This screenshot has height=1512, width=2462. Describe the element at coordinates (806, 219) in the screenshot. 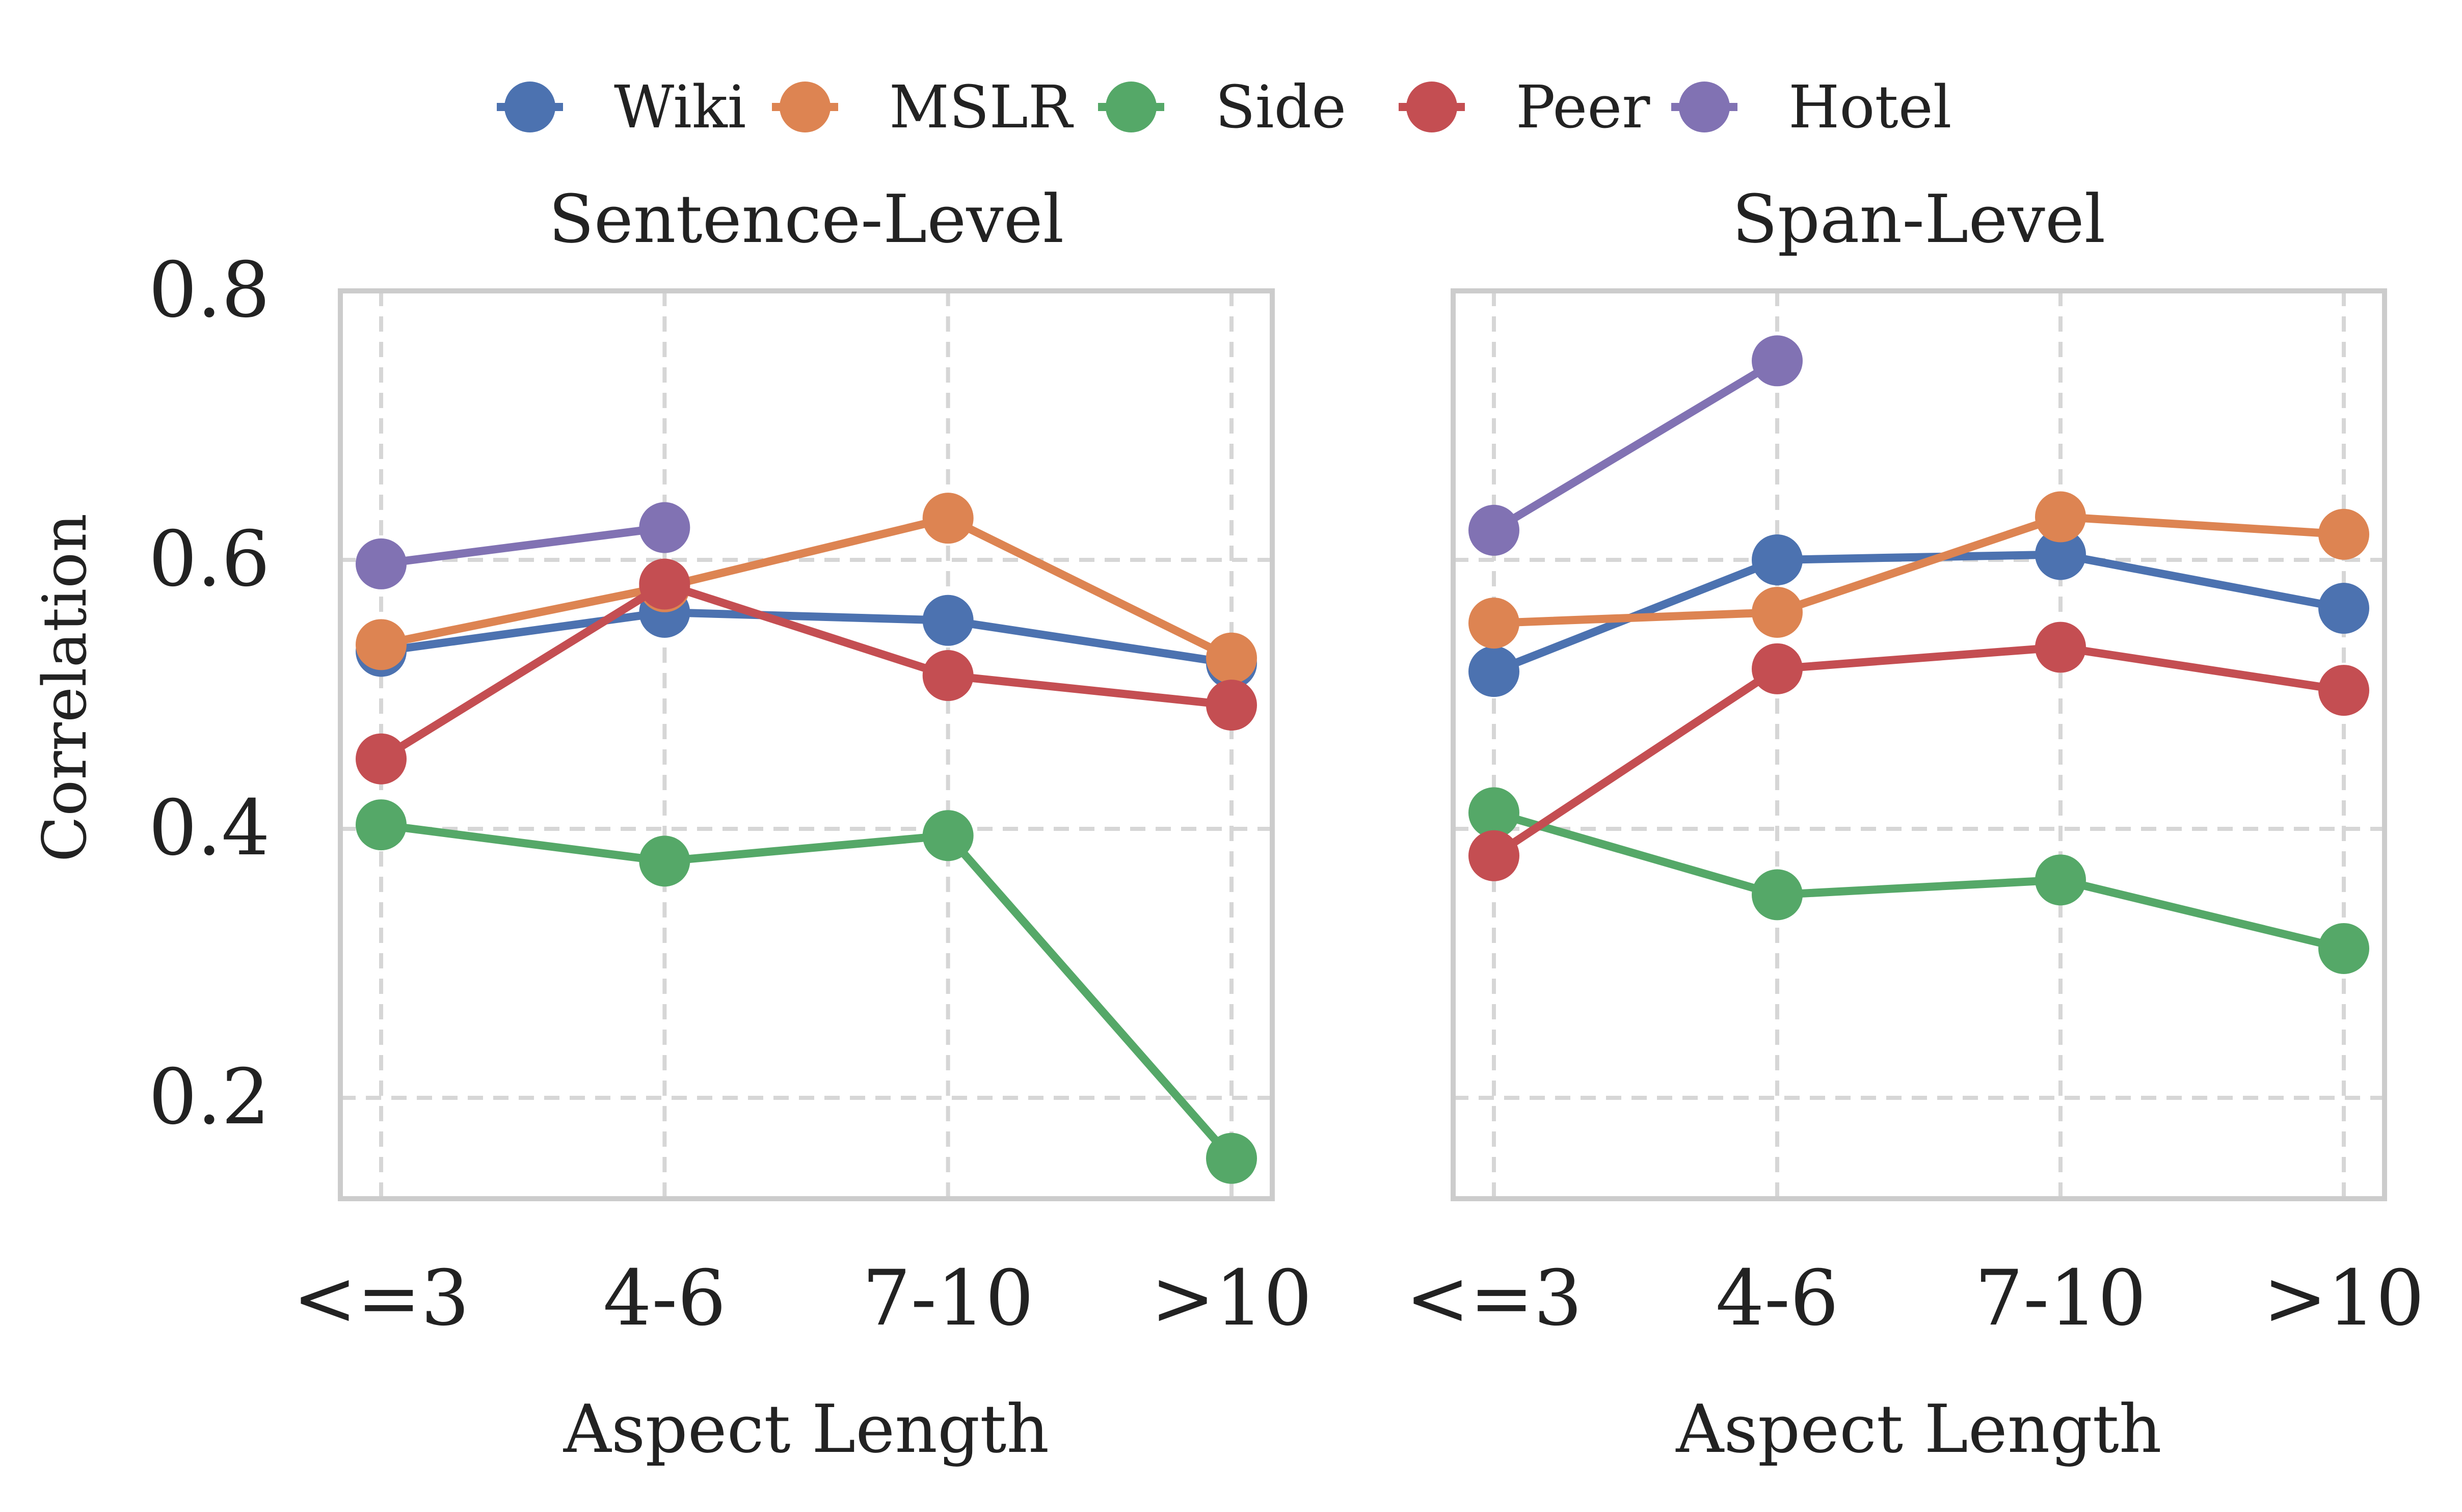

I see `panel-title: Sentence-Level` at that location.